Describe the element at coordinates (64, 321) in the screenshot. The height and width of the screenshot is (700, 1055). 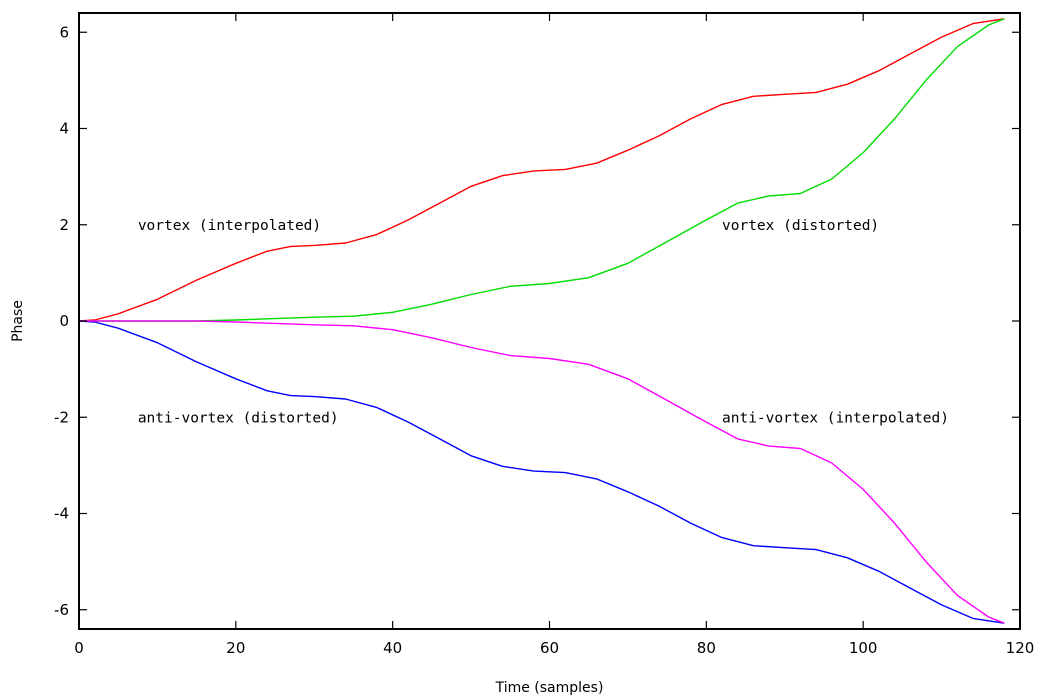
I see `y-tick-label: 0` at that location.